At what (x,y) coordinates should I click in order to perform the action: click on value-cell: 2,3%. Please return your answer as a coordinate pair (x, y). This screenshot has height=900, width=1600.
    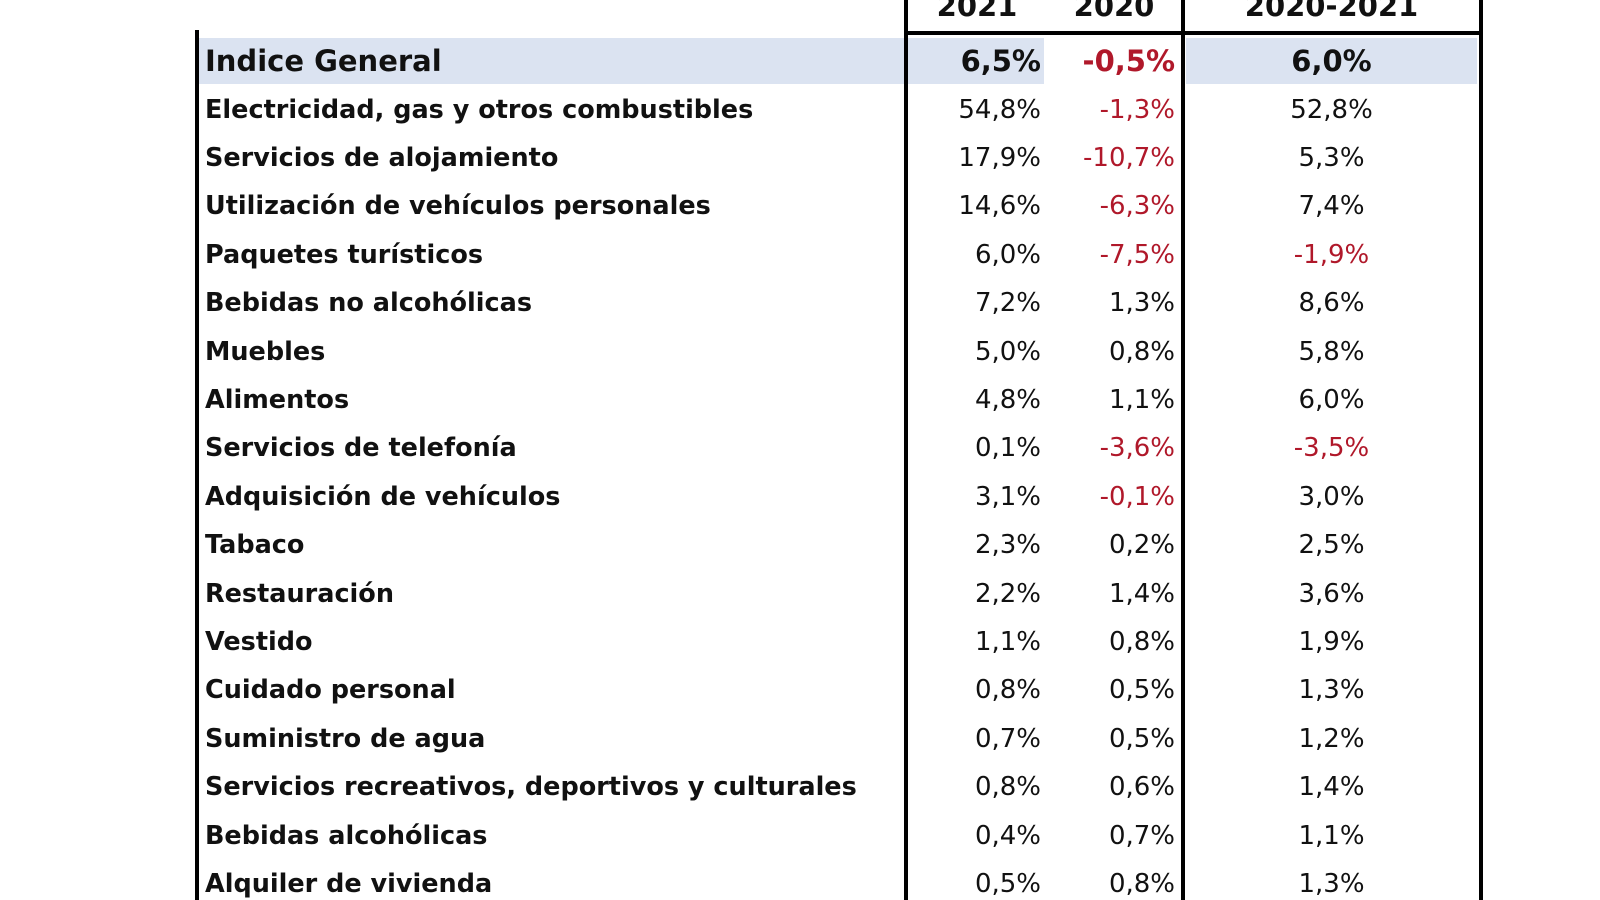
    Looking at the image, I should click on (1007, 545).